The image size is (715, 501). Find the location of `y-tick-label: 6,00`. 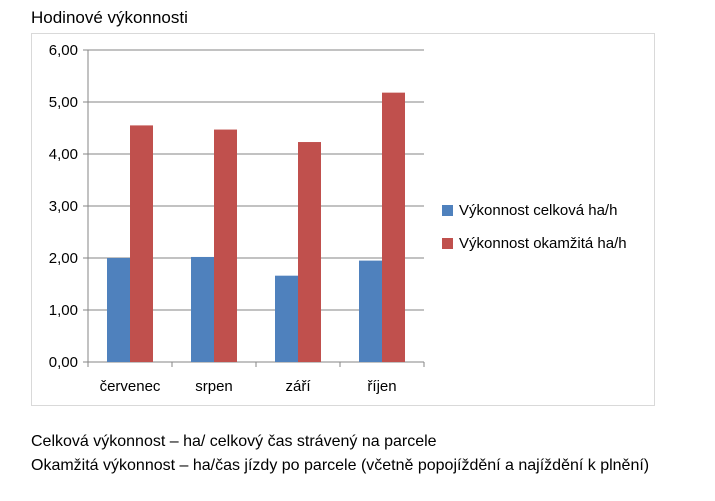

y-tick-label: 6,00 is located at coordinates (63, 50).